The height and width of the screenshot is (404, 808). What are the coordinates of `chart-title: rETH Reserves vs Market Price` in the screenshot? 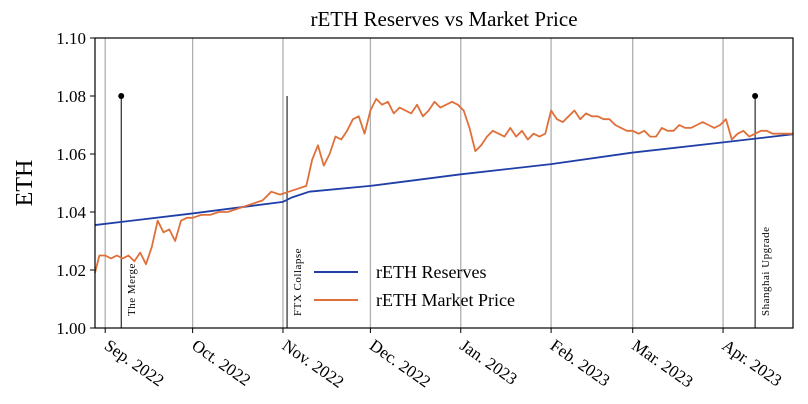 It's located at (443, 19).